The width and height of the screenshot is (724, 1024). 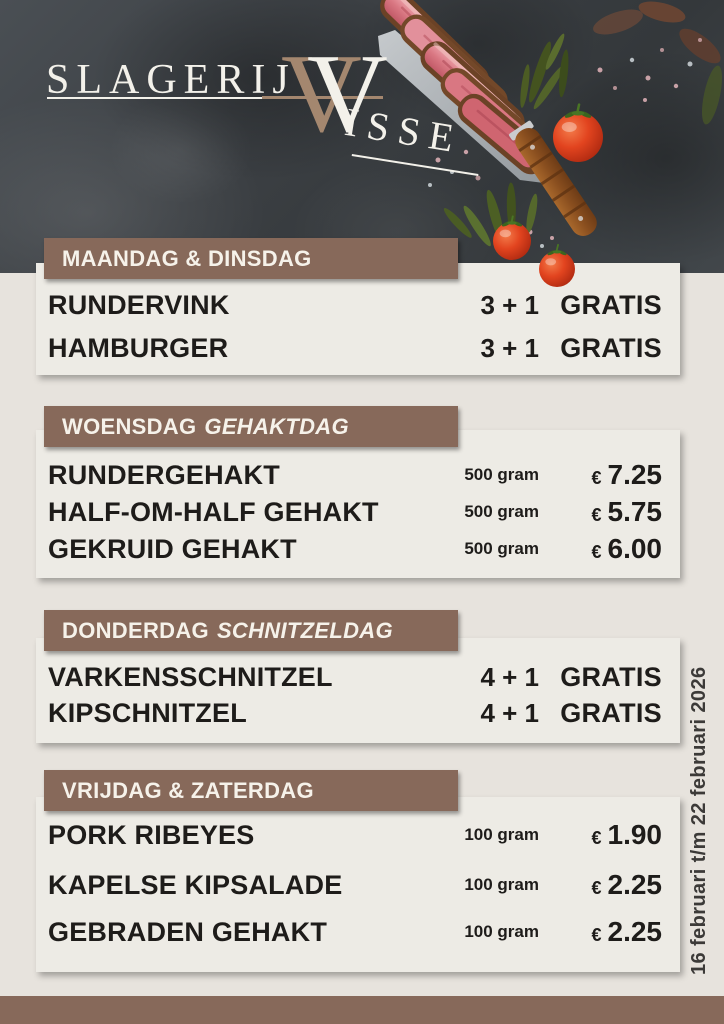 I want to click on item-price: €7.25, so click(x=614, y=475).